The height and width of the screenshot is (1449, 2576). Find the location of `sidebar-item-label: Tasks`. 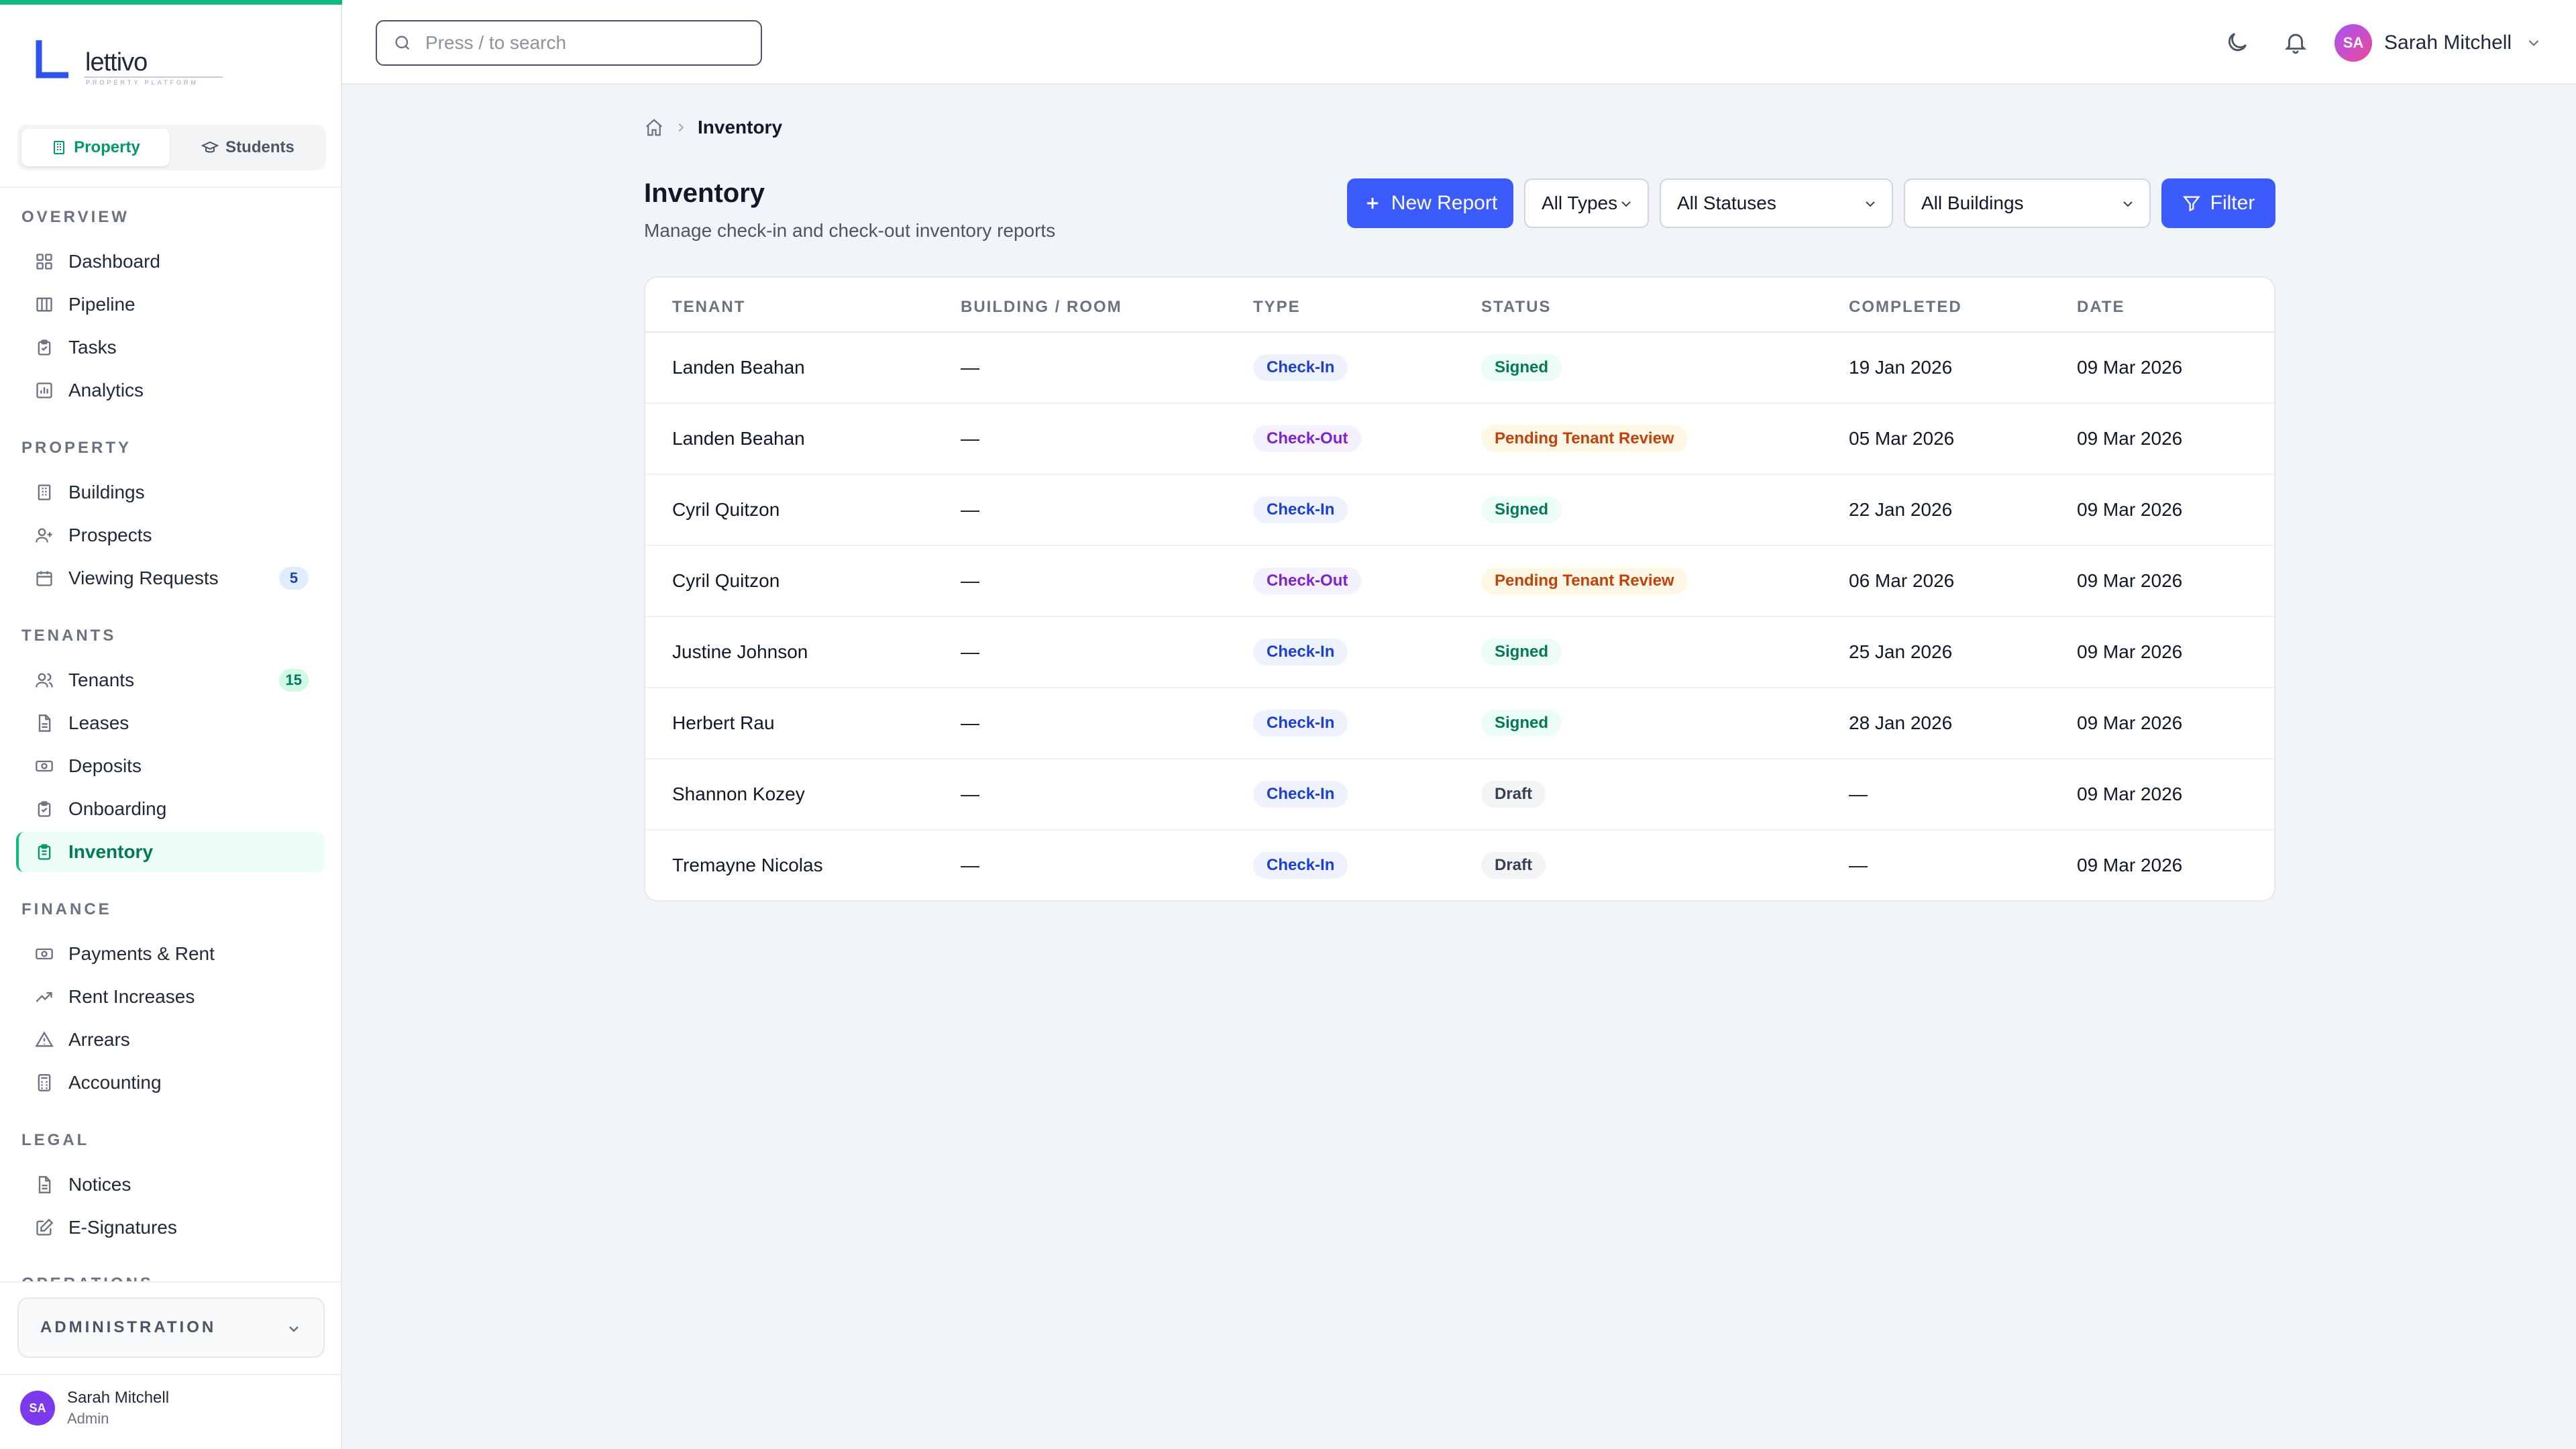

sidebar-item-label: Tasks is located at coordinates (92, 347).